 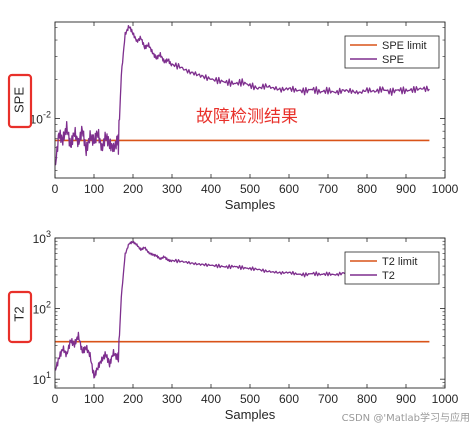 What do you see at coordinates (406, 417) in the screenshot?
I see `watermark-text: CSDN @'Matlab学习与应用` at bounding box center [406, 417].